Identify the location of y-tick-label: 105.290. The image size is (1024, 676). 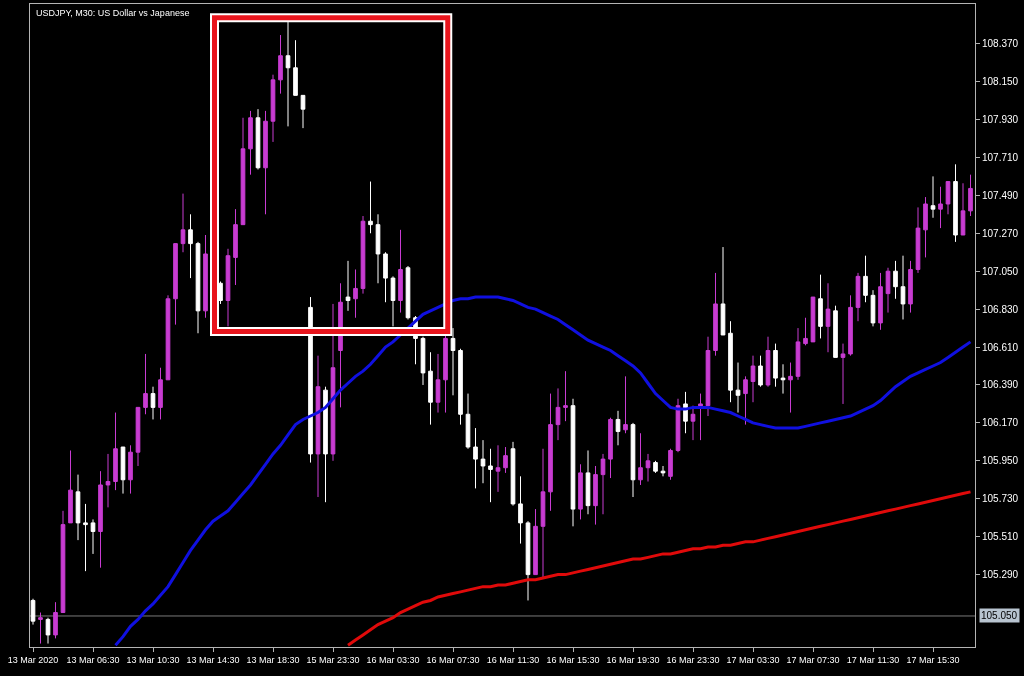
(1000, 575).